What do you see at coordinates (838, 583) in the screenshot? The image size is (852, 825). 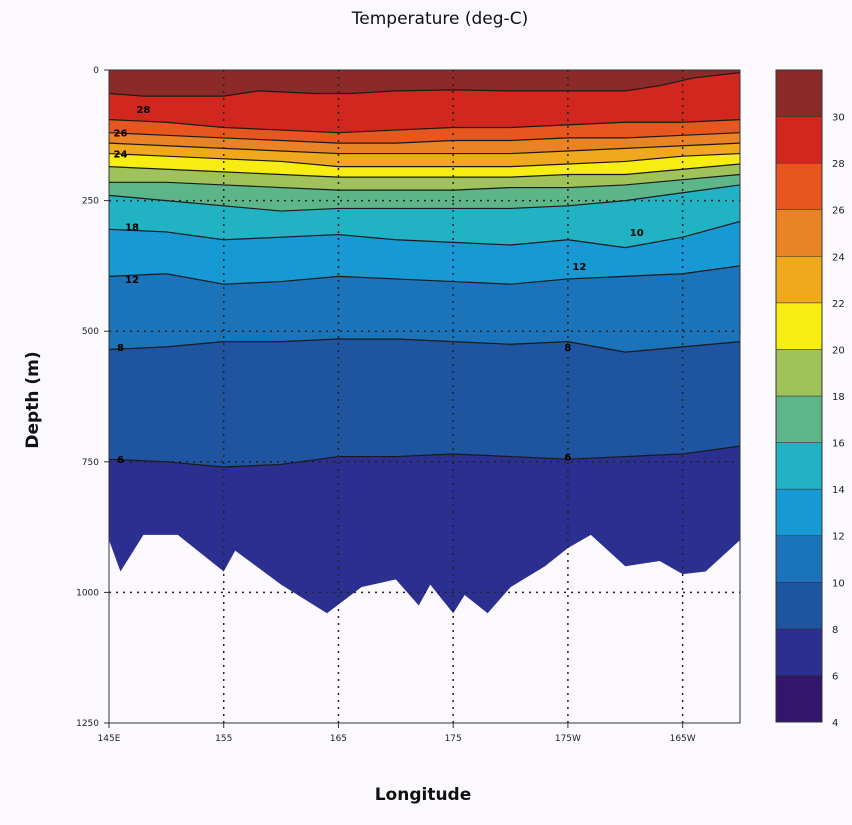 I see `colorbar-tick-label: 10` at bounding box center [838, 583].